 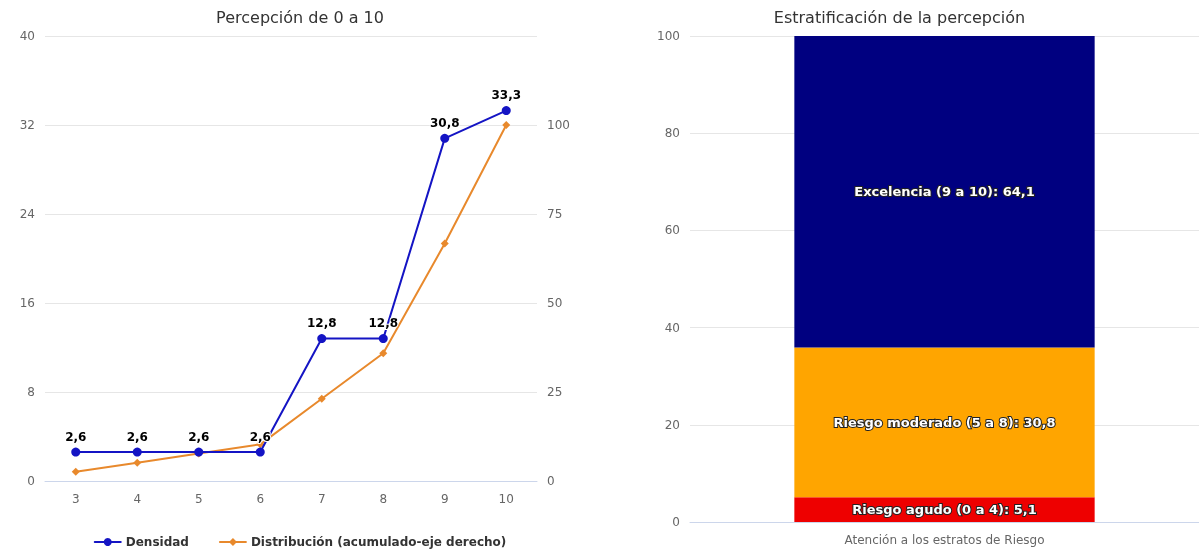 What do you see at coordinates (444, 499) in the screenshot?
I see `x-tick-label: 9` at bounding box center [444, 499].